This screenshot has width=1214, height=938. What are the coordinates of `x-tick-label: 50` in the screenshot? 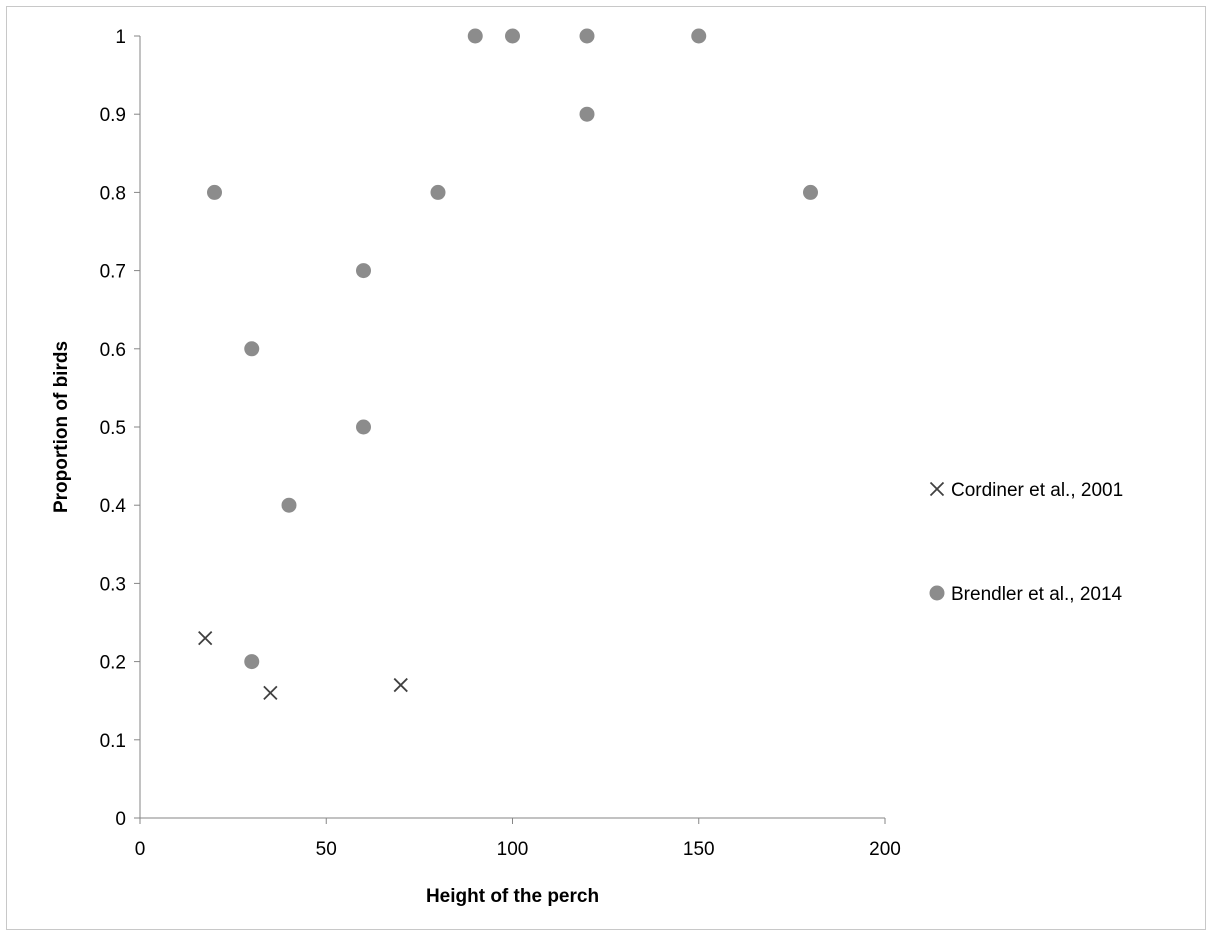 It's located at (326, 849).